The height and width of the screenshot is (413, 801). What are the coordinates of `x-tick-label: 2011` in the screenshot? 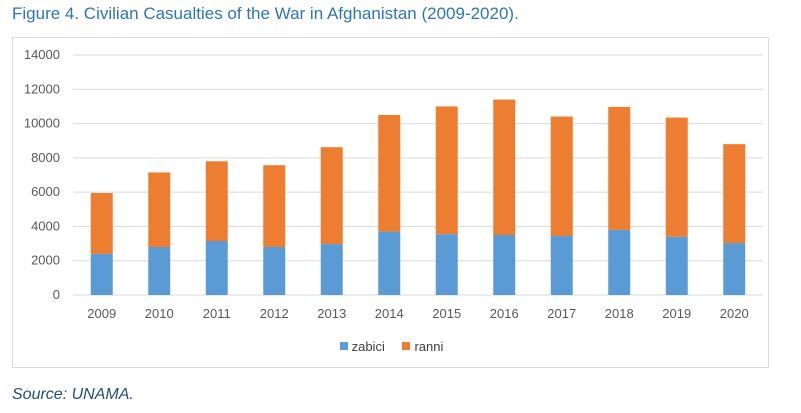 It's located at (217, 313).